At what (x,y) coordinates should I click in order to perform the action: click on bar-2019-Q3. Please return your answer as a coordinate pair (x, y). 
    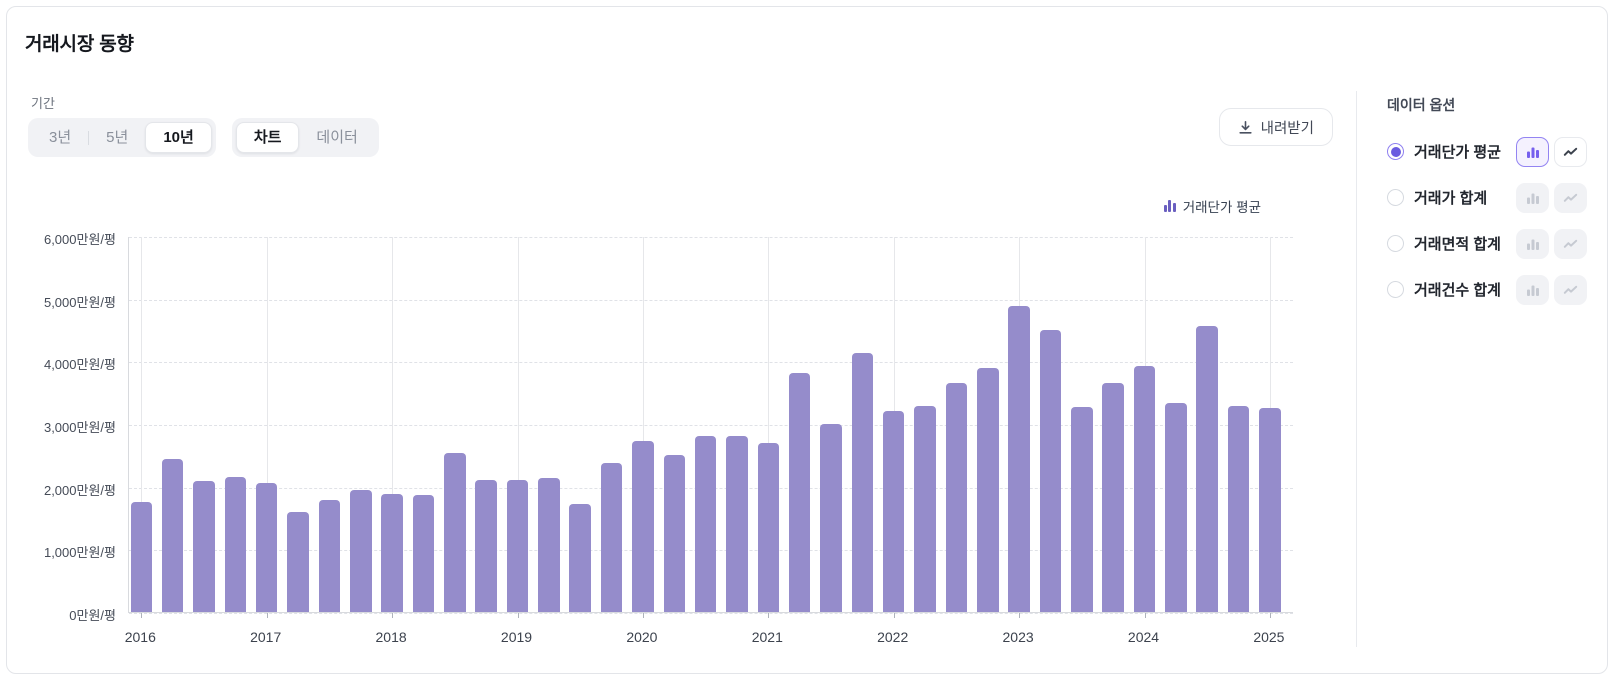
    Looking at the image, I should click on (580, 558).